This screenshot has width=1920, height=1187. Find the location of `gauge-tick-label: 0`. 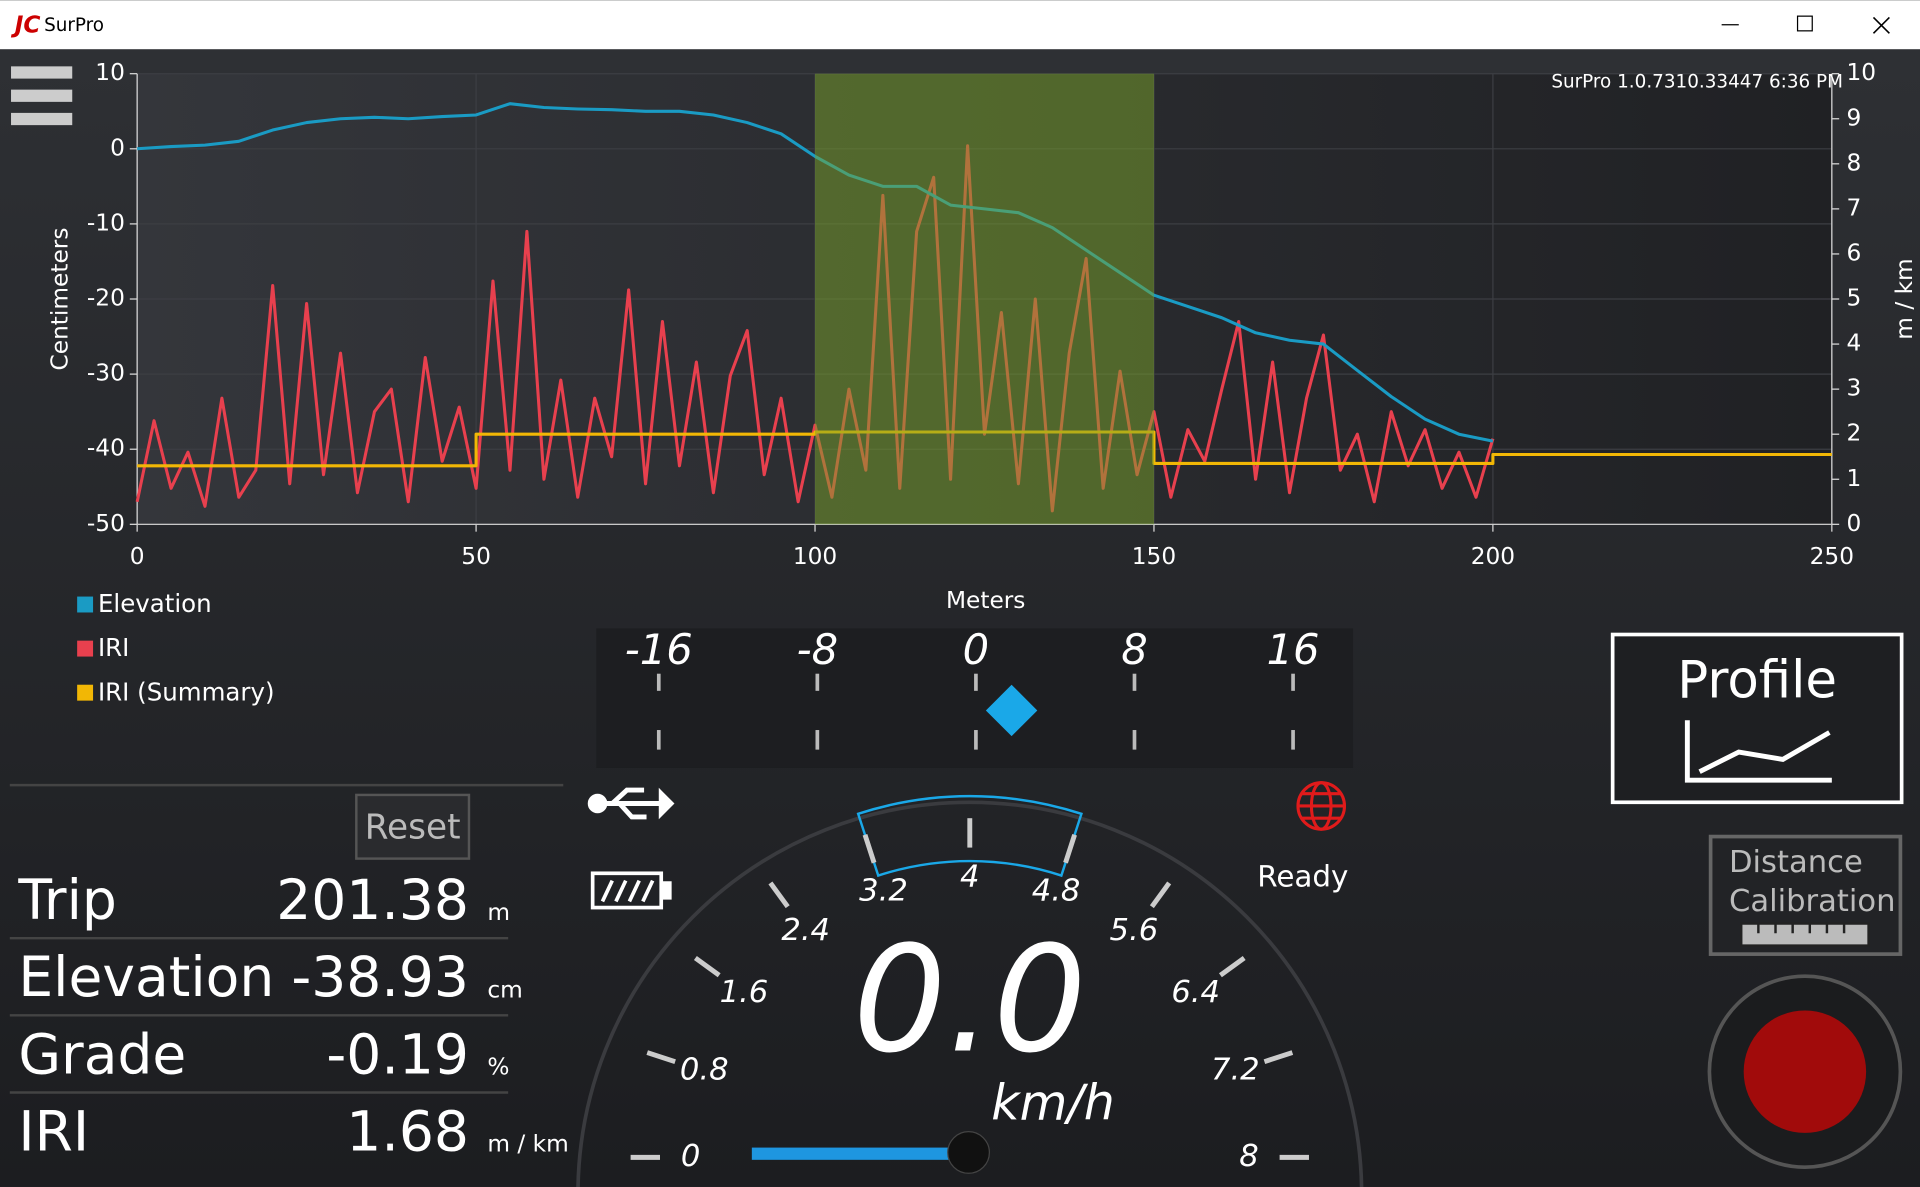

gauge-tick-label: 0 is located at coordinates (690, 1156).